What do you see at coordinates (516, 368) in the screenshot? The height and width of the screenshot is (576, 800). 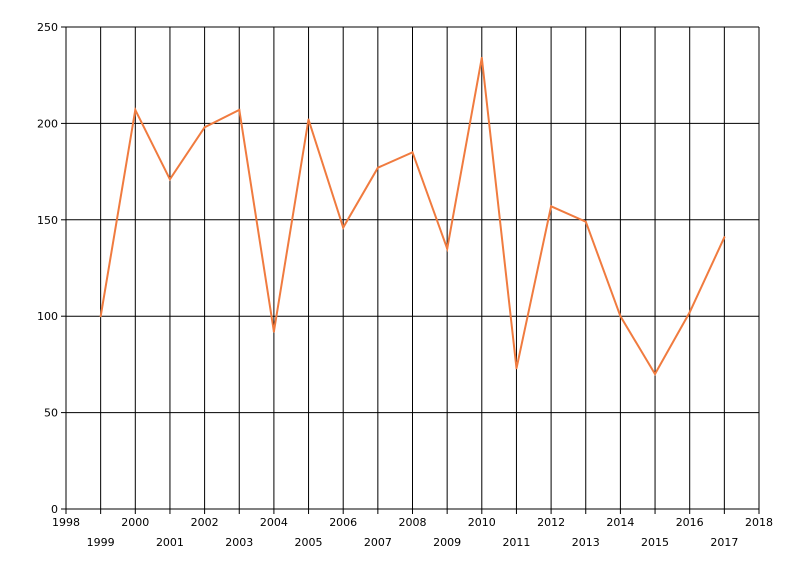 I see `data-point-2011` at bounding box center [516, 368].